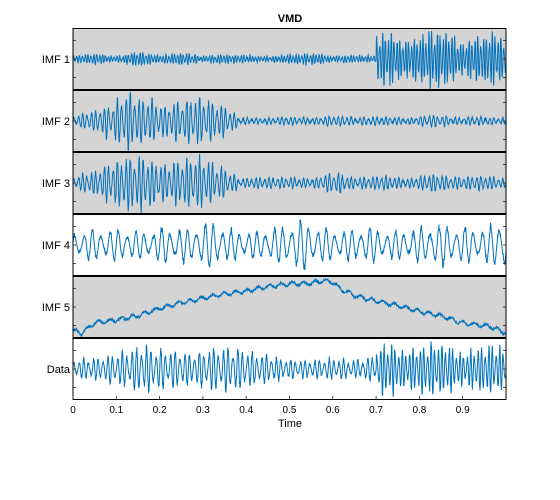 The height and width of the screenshot is (500, 560). What do you see at coordinates (270, 406) in the screenshot?
I see `x-axis: 0 0.1 0.2 0.3 0.4 0.5 0.6 0.7 0.8 0.9` at bounding box center [270, 406].